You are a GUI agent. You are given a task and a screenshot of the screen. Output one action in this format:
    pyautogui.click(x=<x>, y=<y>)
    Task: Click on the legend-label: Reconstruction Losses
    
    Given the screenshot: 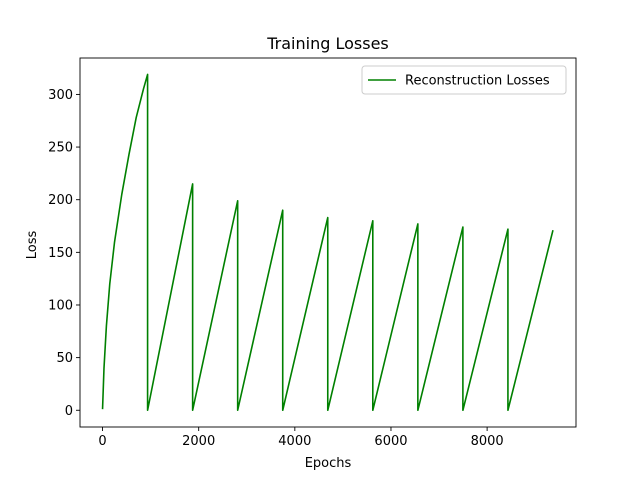 What is the action you would take?
    pyautogui.click(x=477, y=81)
    